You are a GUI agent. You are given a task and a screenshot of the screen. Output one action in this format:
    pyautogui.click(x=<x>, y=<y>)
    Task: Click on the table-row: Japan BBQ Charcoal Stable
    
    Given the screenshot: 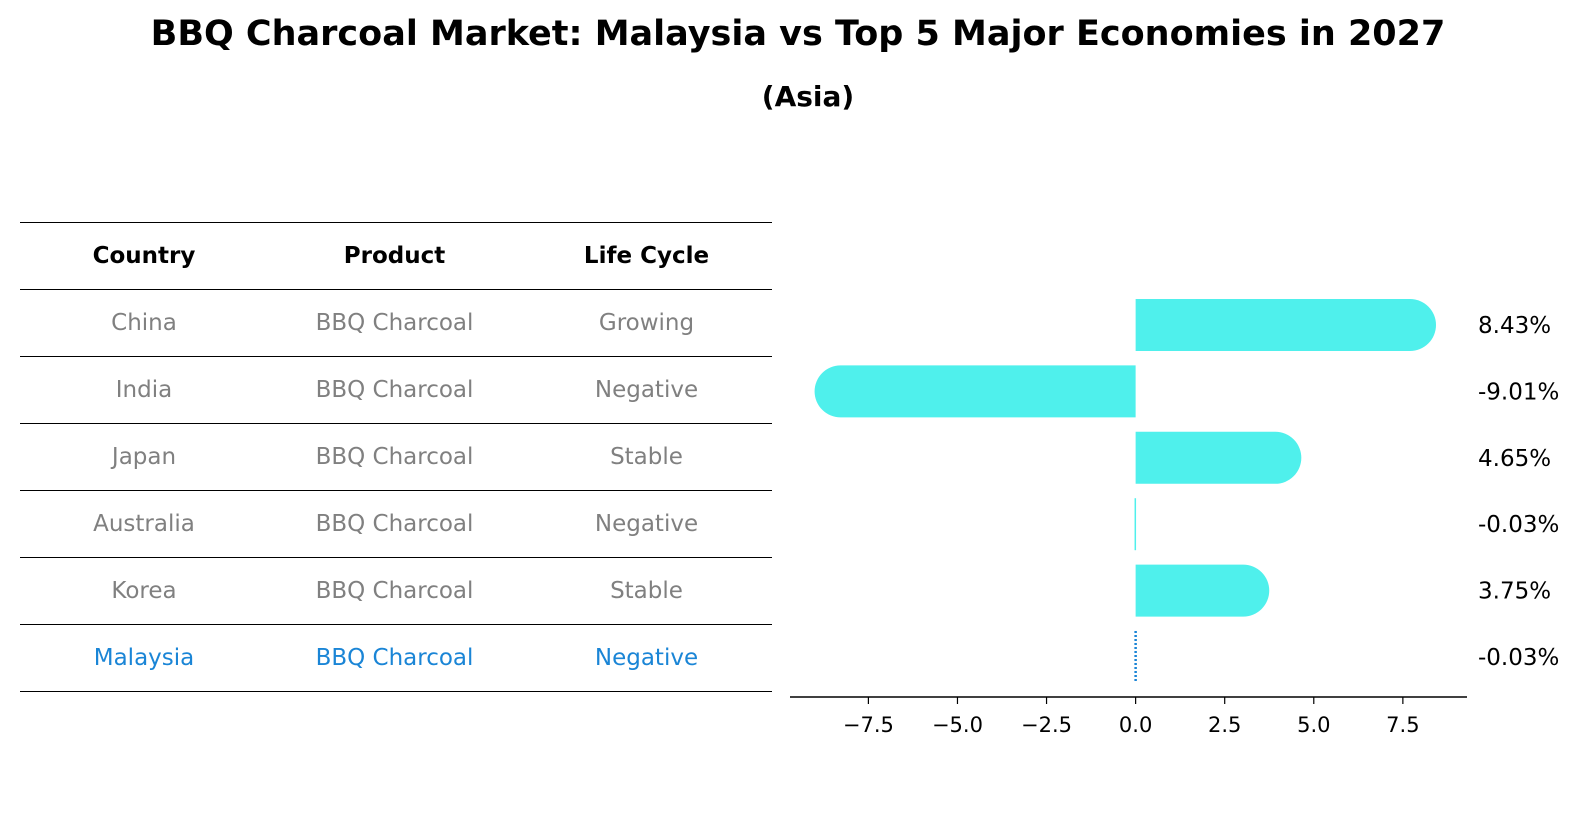 What is the action you would take?
    pyautogui.click(x=396, y=456)
    